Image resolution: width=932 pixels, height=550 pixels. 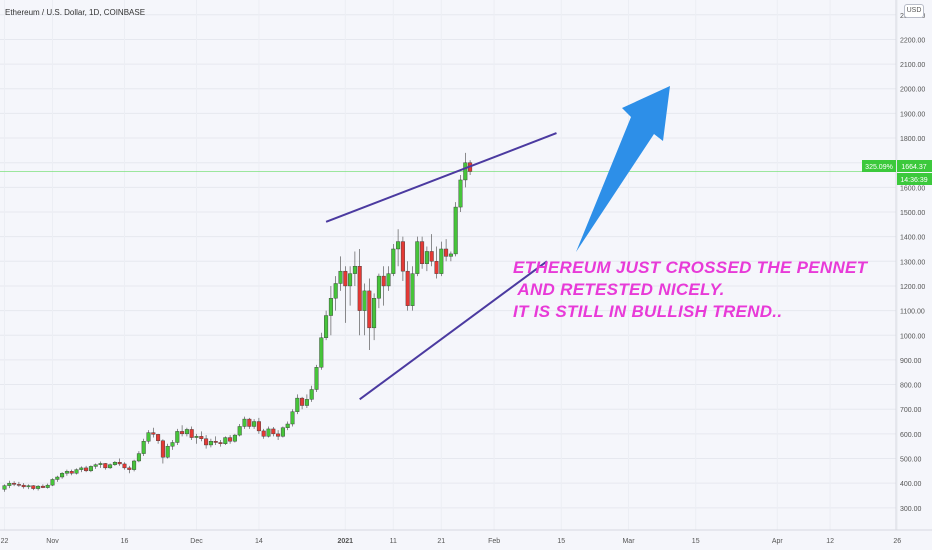 What do you see at coordinates (453, 330) in the screenshot?
I see `lower-trendline` at bounding box center [453, 330].